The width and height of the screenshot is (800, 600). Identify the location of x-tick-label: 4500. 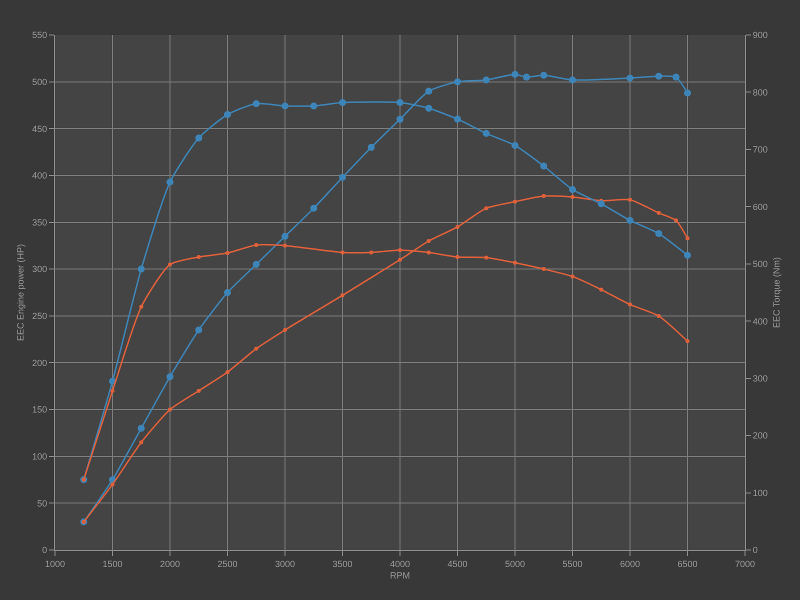
(457, 563).